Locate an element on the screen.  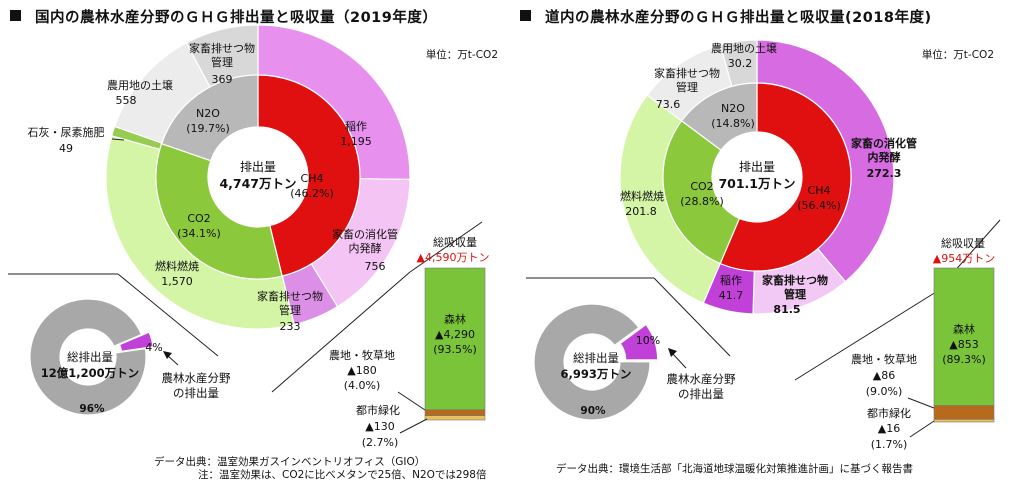
farmland-value: ▲180 is located at coordinates (361, 370).